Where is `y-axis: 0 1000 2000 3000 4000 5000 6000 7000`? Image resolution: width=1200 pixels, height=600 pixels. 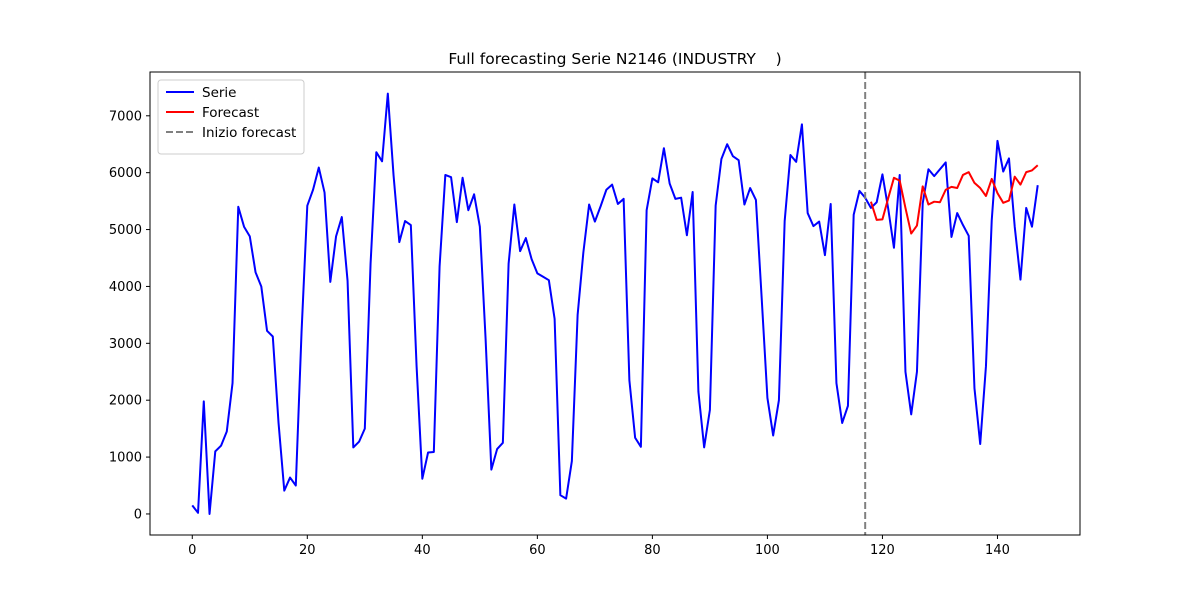
y-axis: 0 1000 2000 3000 4000 5000 6000 7000 is located at coordinates (129, 315).